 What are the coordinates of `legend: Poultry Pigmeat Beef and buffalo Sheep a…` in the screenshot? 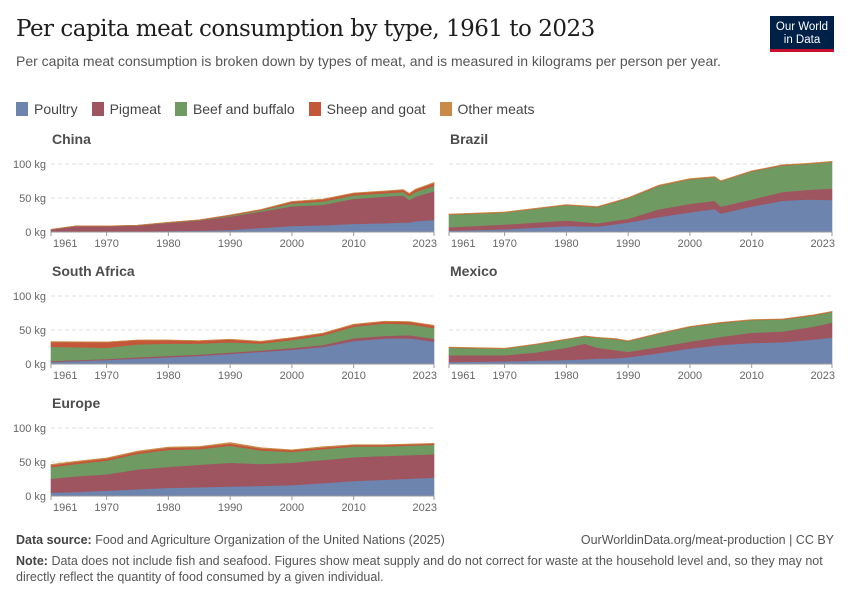 It's located at (275, 109).